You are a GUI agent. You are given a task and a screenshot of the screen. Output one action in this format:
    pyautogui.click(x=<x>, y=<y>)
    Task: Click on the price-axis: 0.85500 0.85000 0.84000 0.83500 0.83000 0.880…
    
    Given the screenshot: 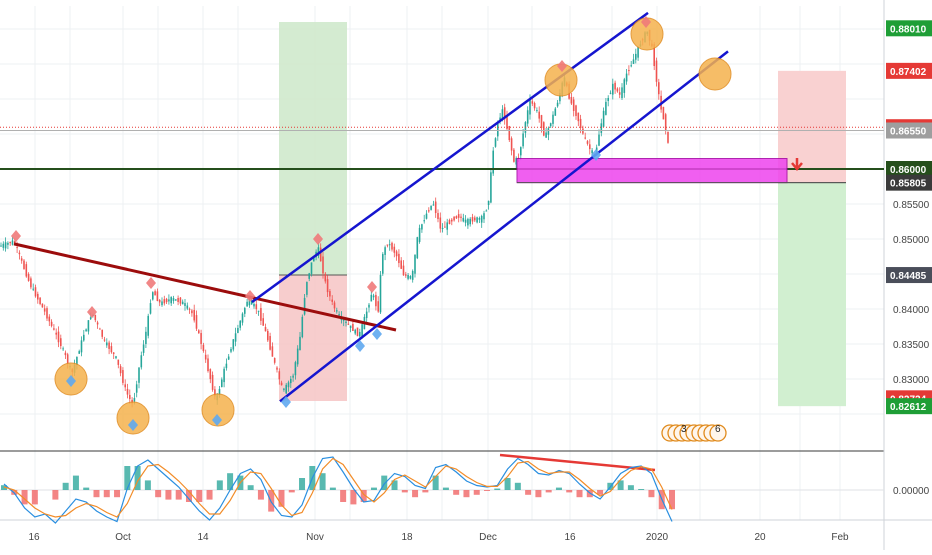 What is the action you would take?
    pyautogui.click(x=909, y=258)
    